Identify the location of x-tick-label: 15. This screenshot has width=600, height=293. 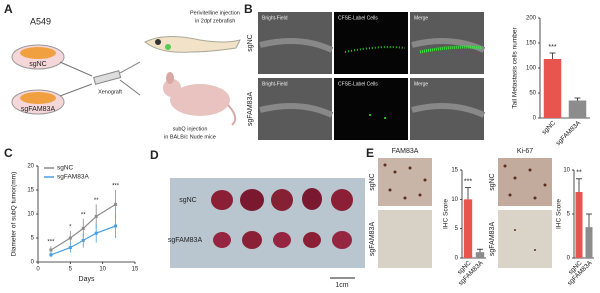
(135, 270).